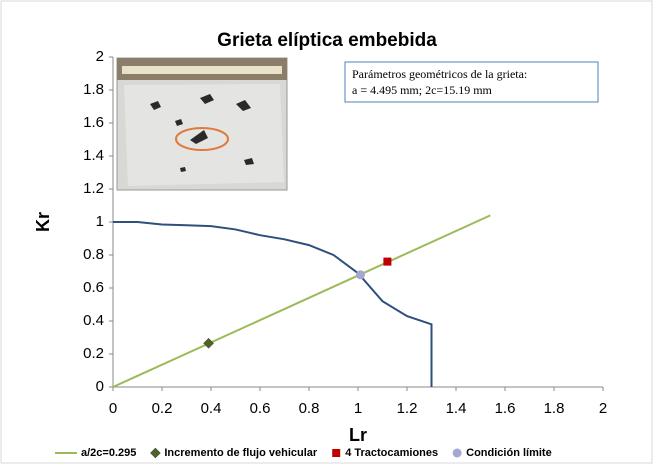 The width and height of the screenshot is (653, 464). Describe the element at coordinates (100, 56) in the screenshot. I see `y-tick-label: 2` at that location.